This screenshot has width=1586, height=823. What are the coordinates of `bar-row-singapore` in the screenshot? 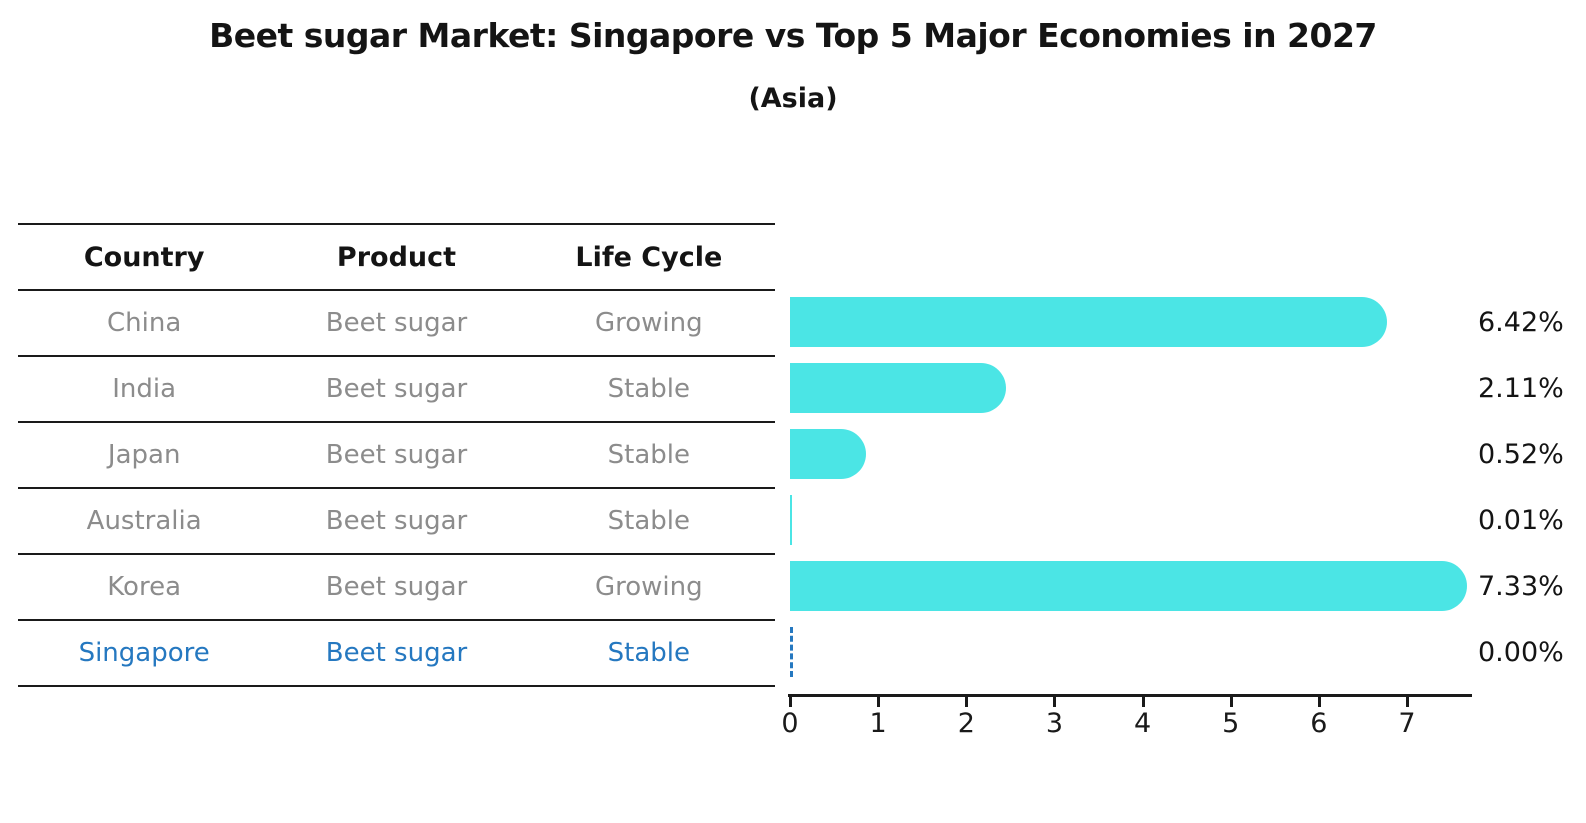 It's located at (1140, 652).